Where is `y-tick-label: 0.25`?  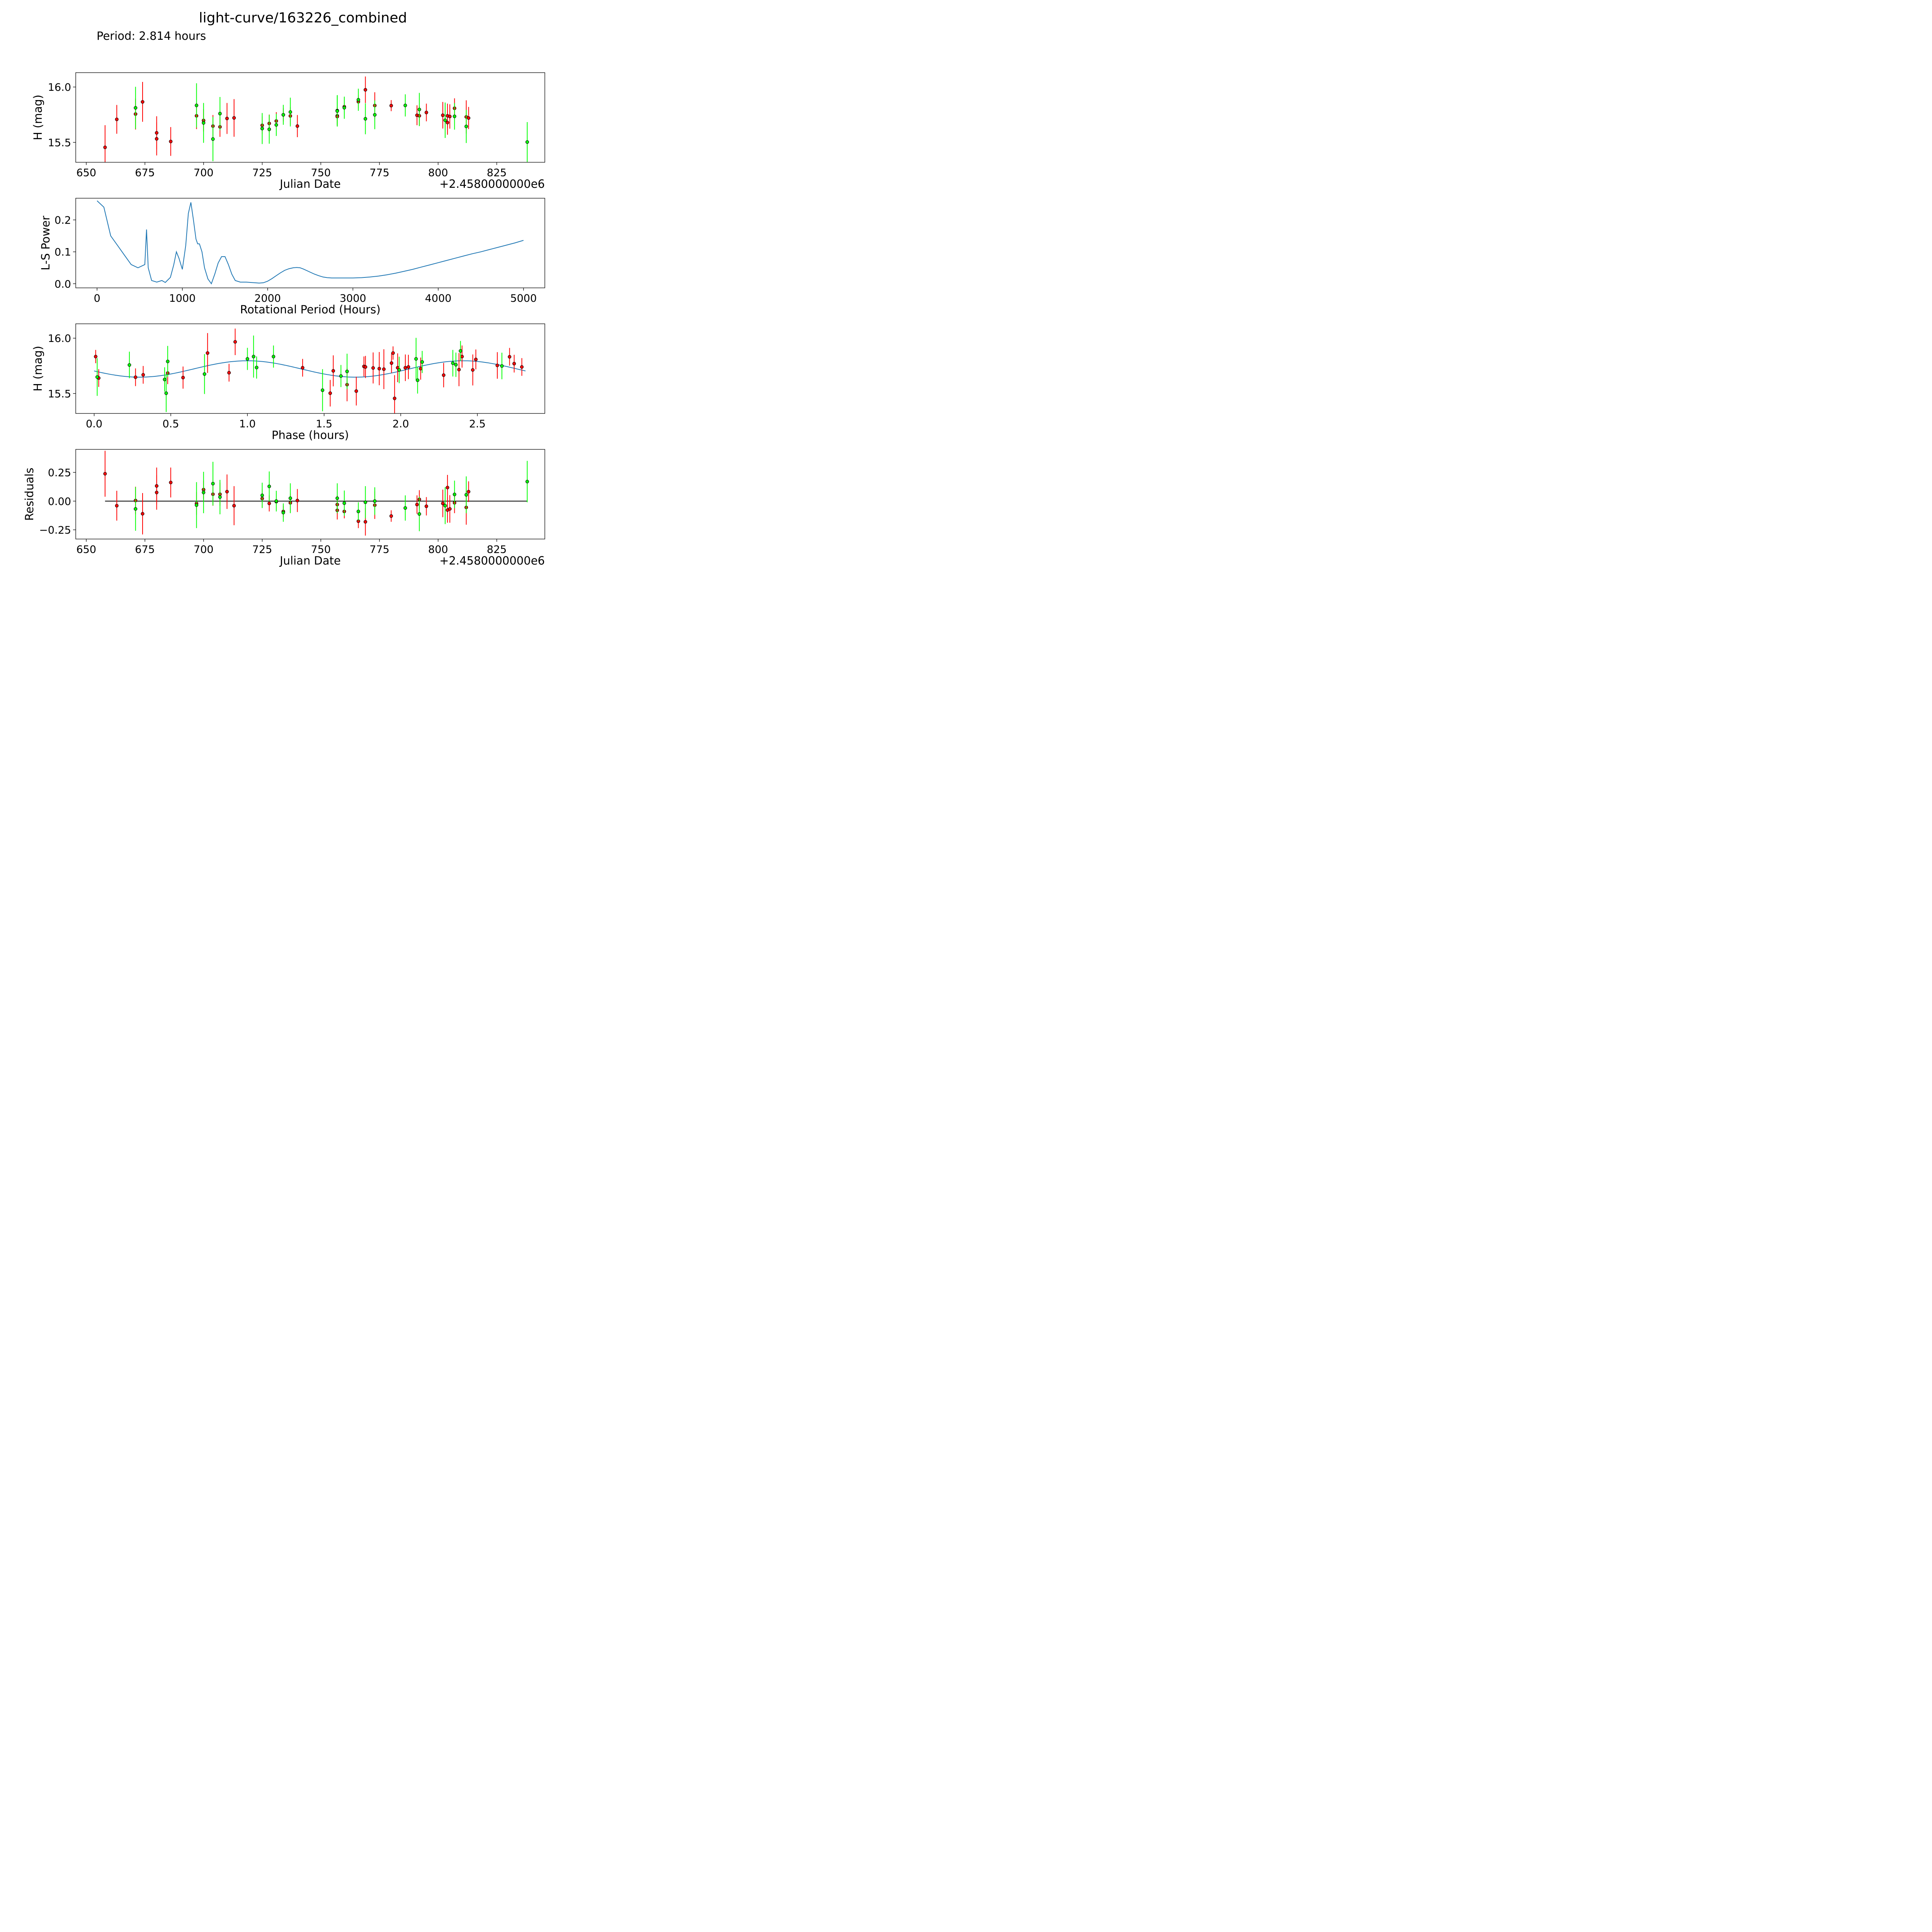 y-tick-label: 0.25 is located at coordinates (60, 473).